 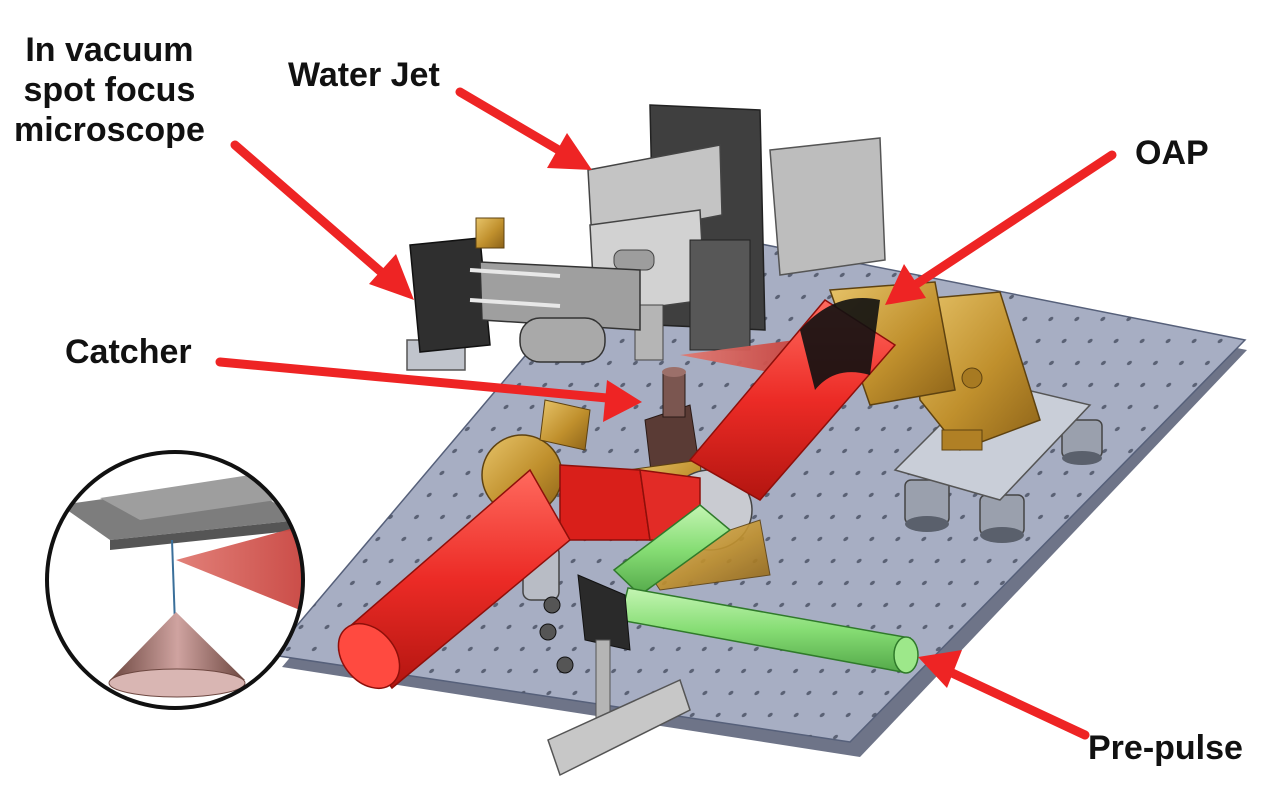 I want to click on magnified-inset, so click(x=175, y=580).